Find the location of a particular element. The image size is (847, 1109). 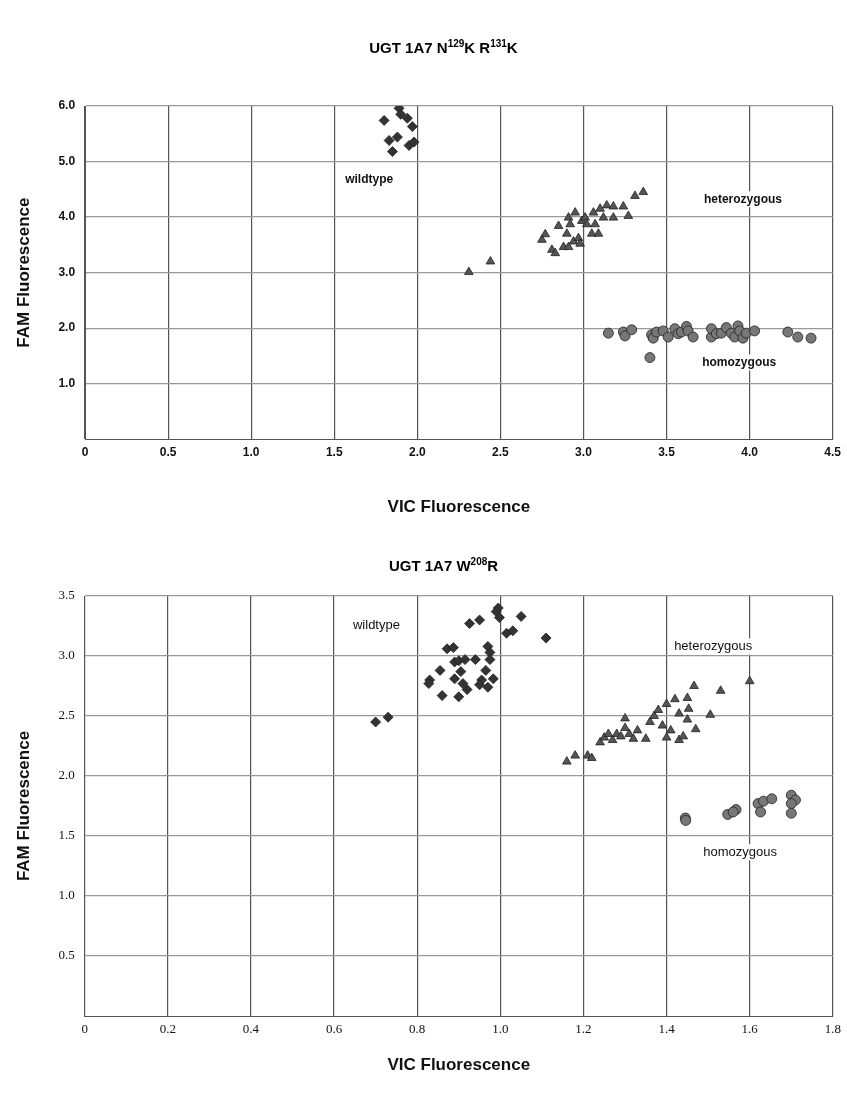

x-tick-label: 0.4 is located at coordinates (251, 1029).